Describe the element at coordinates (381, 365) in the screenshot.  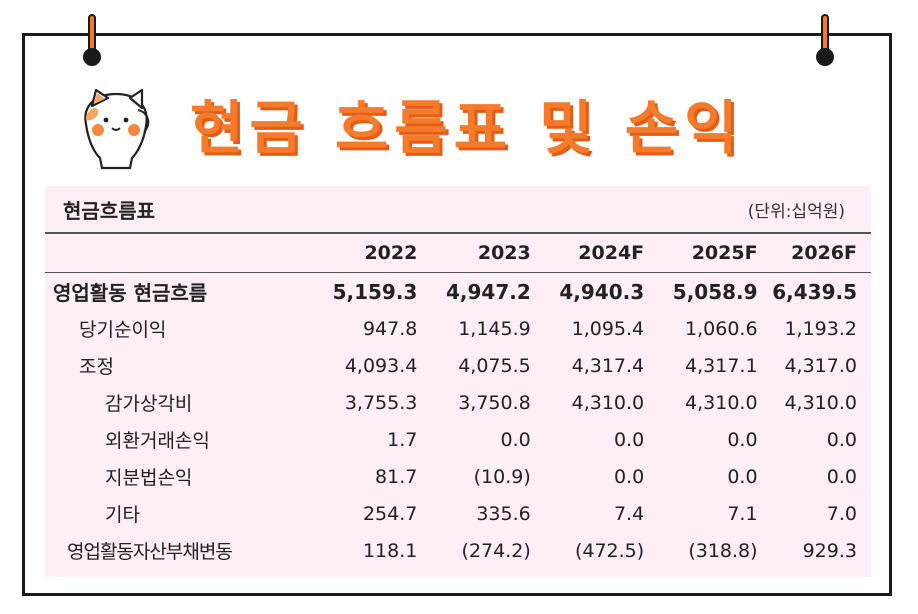
I see `cell-value: 4,093.4` at that location.